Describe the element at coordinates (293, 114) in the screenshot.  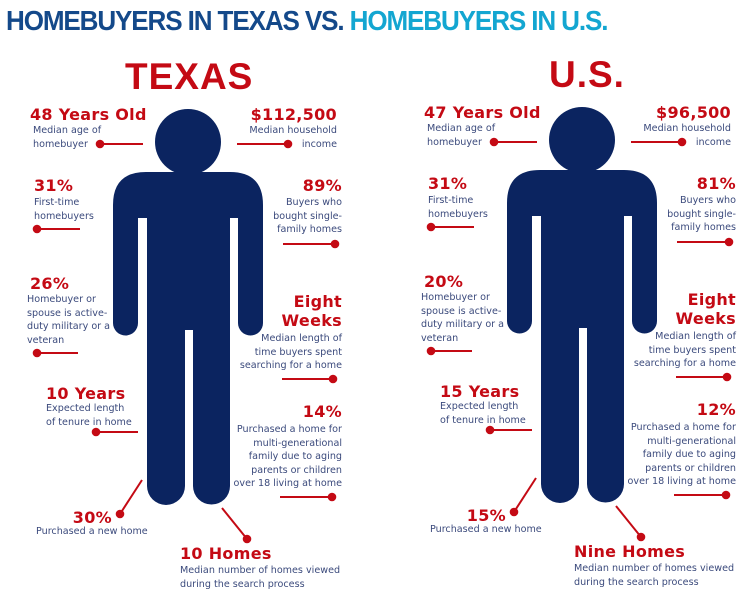
I see `income-value: $112,500` at that location.